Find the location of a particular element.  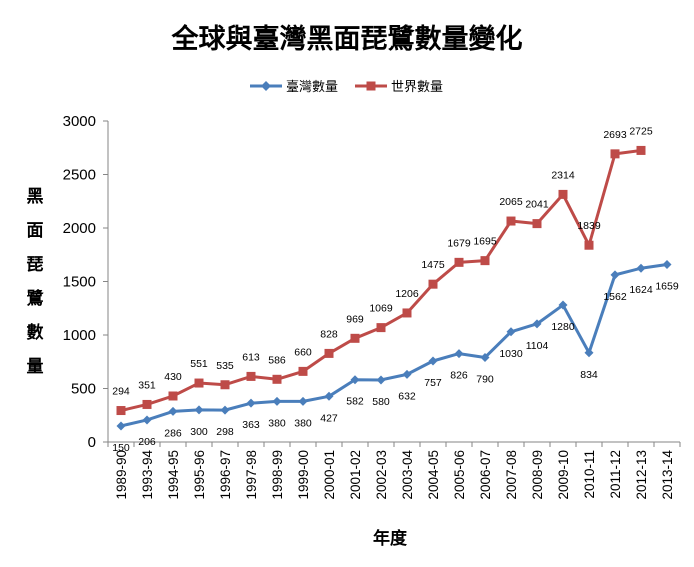

y-tick-label: 0 is located at coordinates (92, 442).